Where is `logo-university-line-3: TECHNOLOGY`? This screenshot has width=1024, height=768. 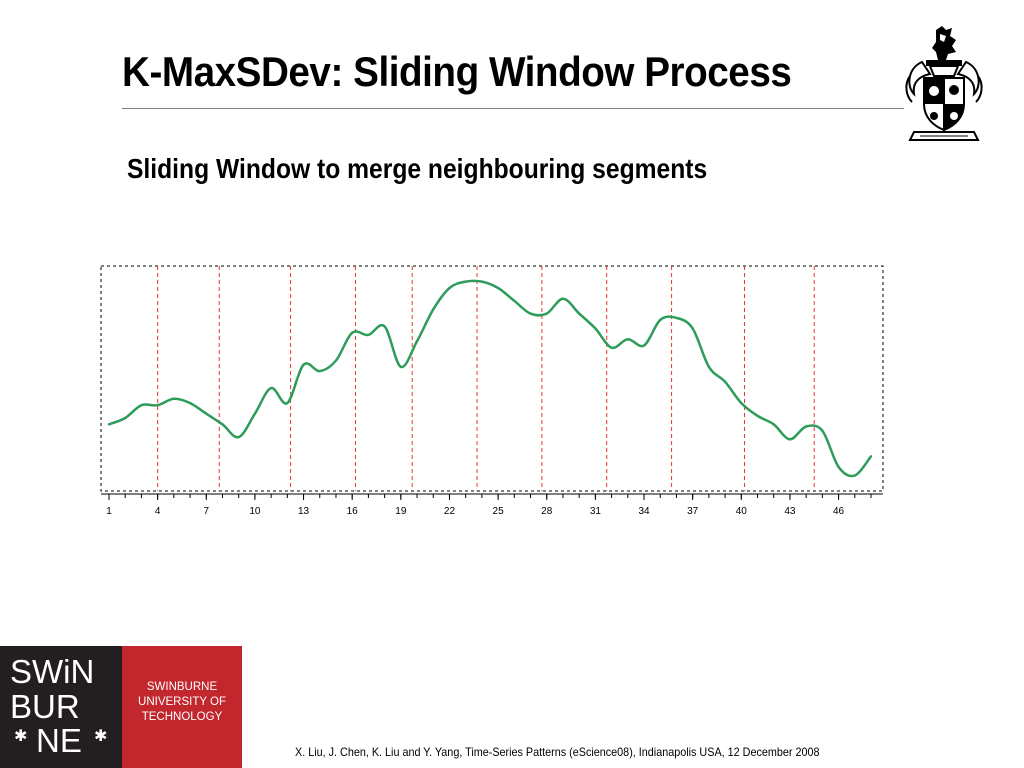 logo-university-line-3: TECHNOLOGY is located at coordinates (182, 717).